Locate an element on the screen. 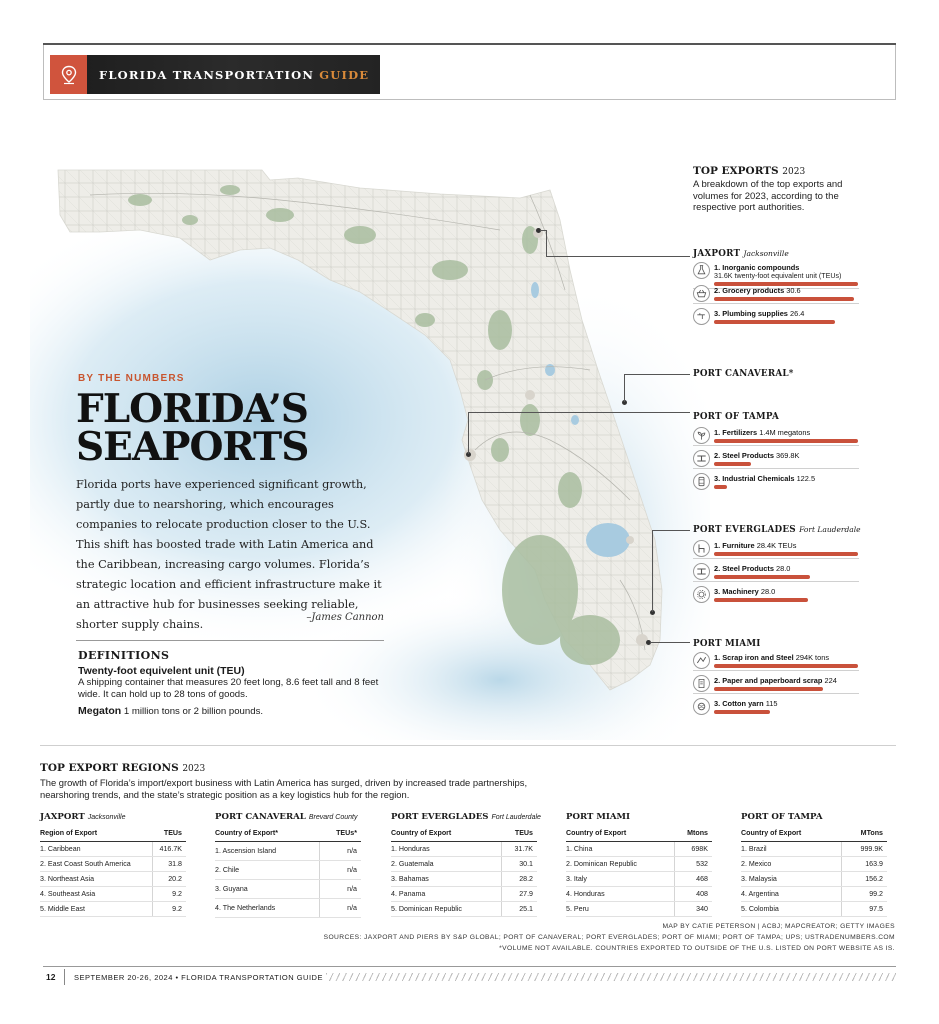 The width and height of the screenshot is (939, 1024). map-pin-icon is located at coordinates (68, 74).